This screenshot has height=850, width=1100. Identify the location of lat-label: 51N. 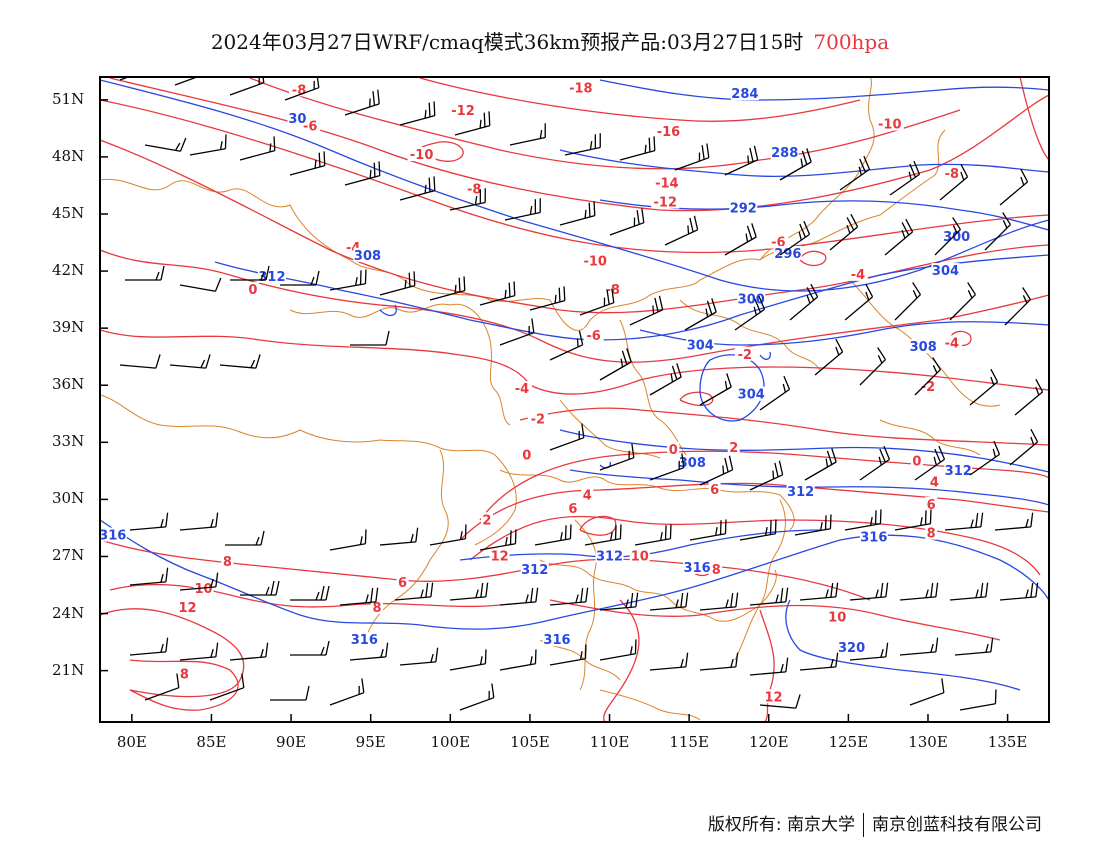
(68, 98).